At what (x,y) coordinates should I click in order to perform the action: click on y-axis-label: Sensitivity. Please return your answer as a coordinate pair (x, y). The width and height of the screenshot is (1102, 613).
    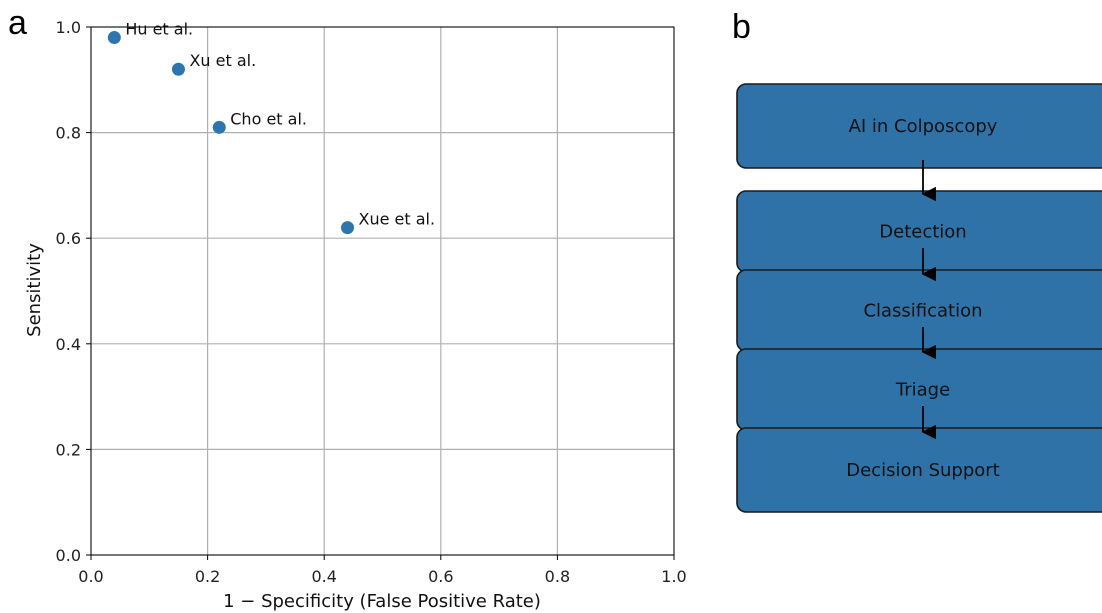
    Looking at the image, I should click on (34, 290).